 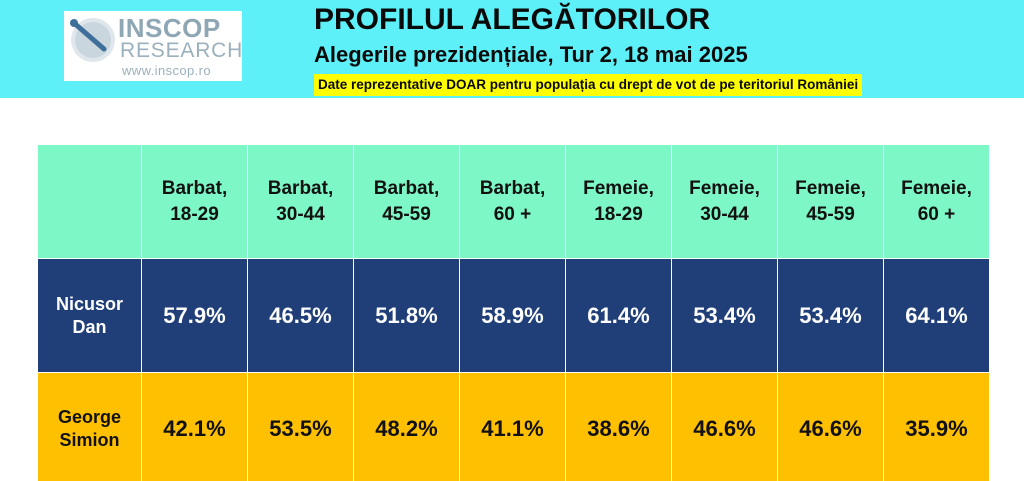 I want to click on column-header-3: Barbat, 60 +, so click(x=512, y=201).